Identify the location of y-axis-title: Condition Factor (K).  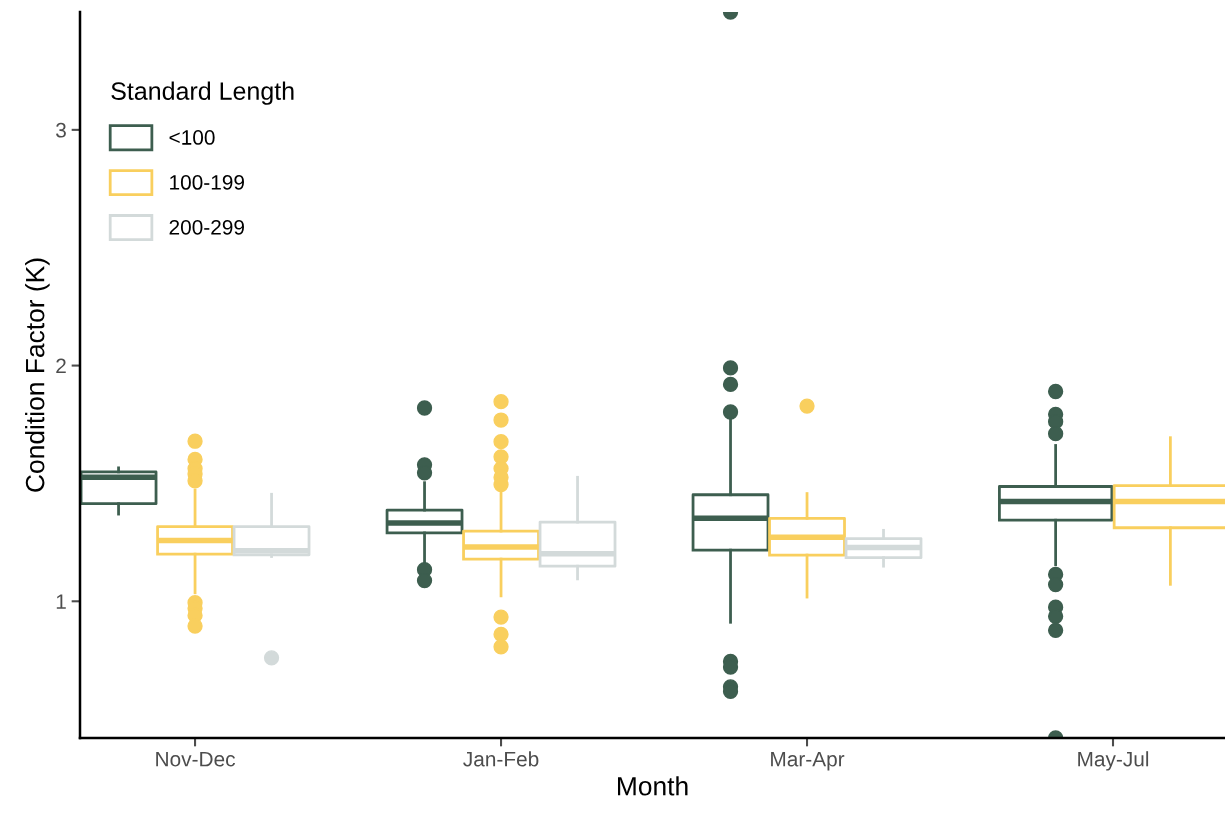
(37, 375).